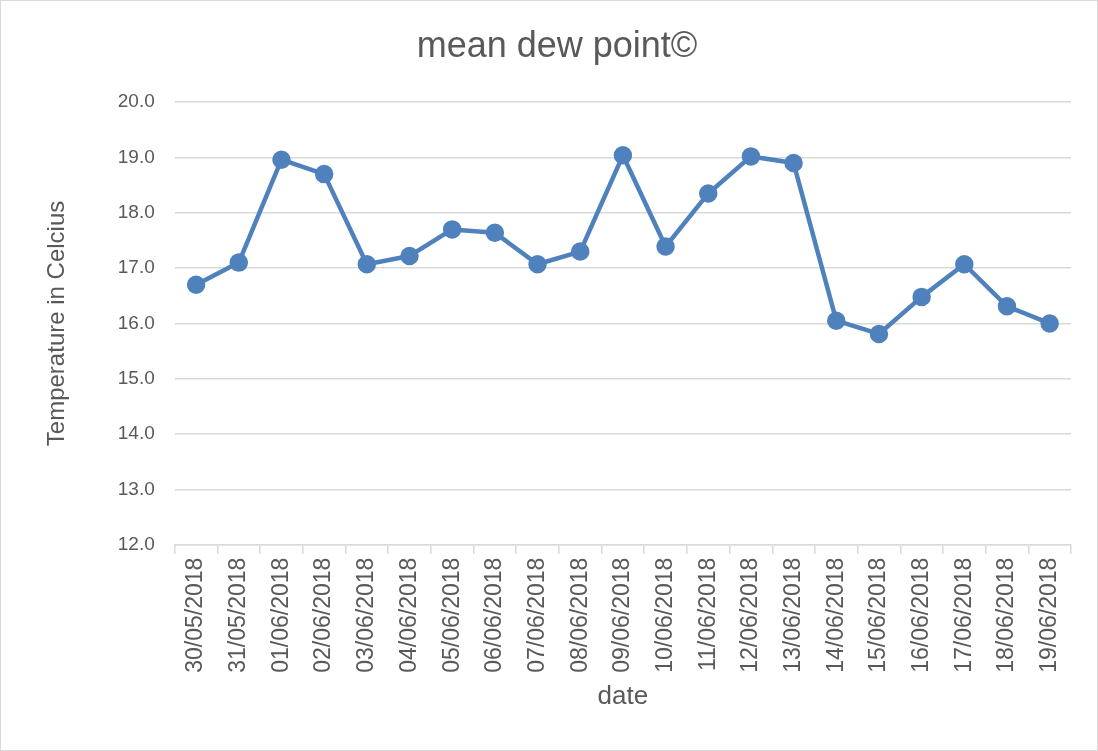 The image size is (1098, 751). I want to click on x-tick-label: 17/06/2018, so click(962, 615).